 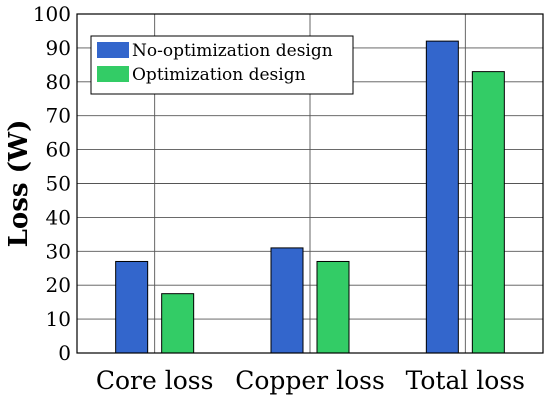 What do you see at coordinates (442, 197) in the screenshot?
I see `bar-no-optimization-total-loss` at bounding box center [442, 197].